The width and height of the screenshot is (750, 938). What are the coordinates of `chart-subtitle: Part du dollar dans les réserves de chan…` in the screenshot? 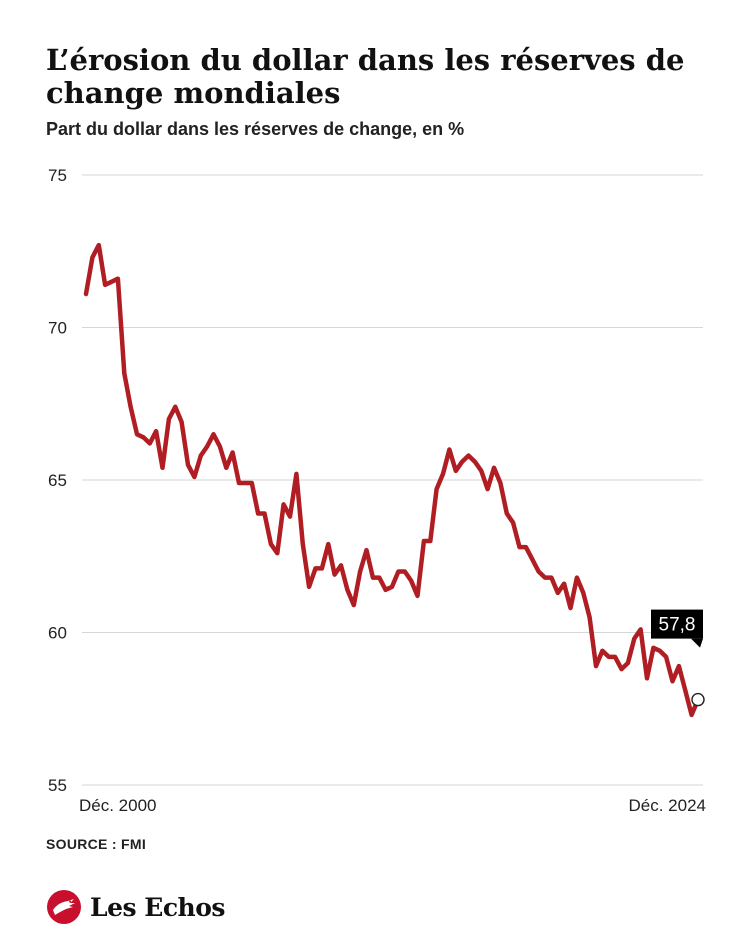 It's located at (255, 129).